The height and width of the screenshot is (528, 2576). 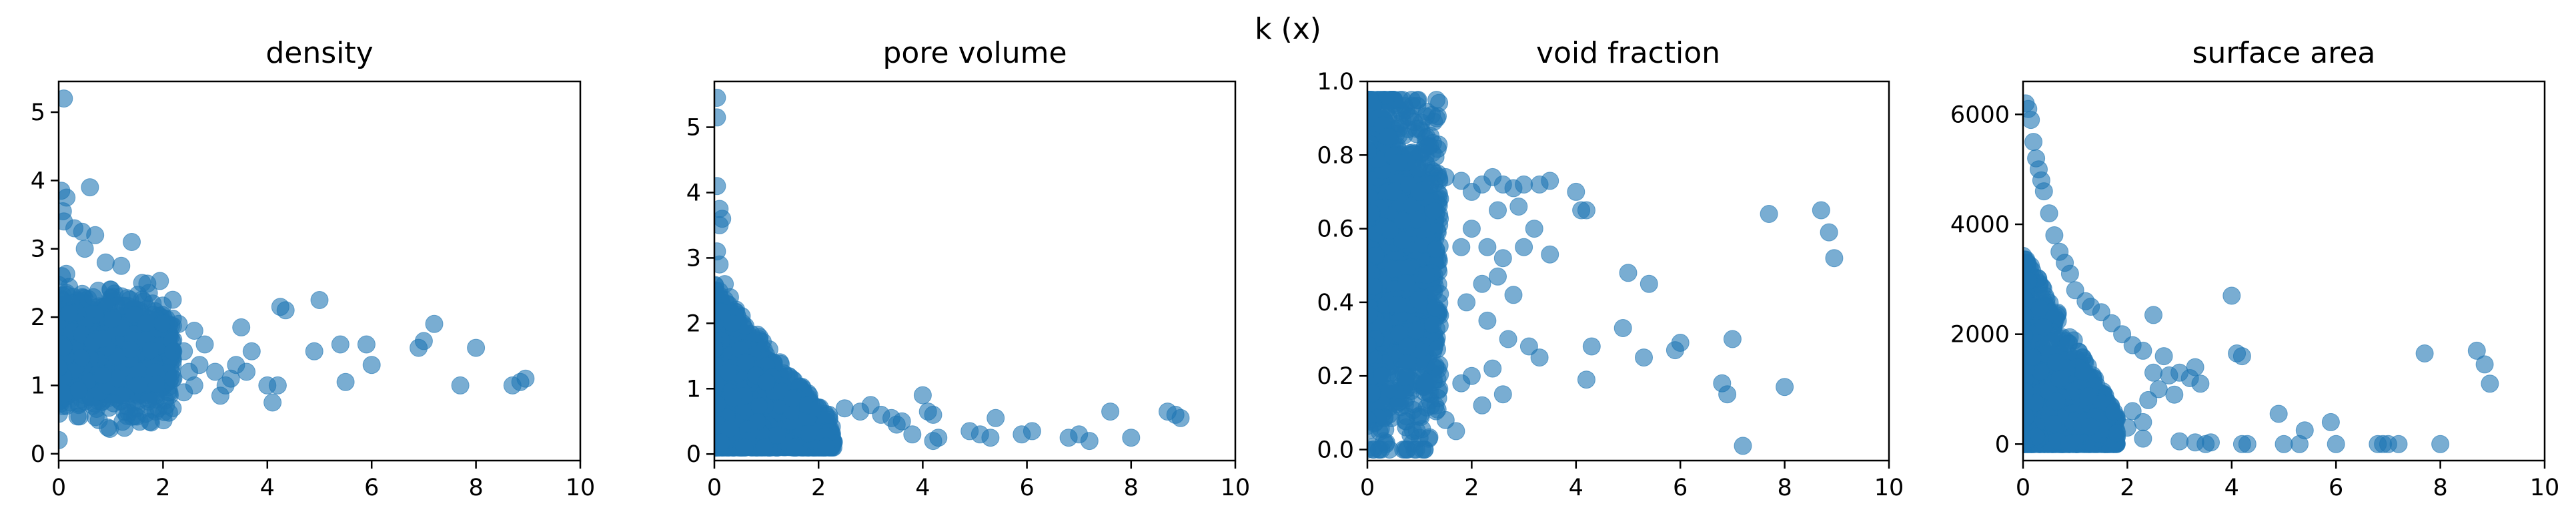 I want to click on y-tick-label: 2, so click(x=693, y=323).